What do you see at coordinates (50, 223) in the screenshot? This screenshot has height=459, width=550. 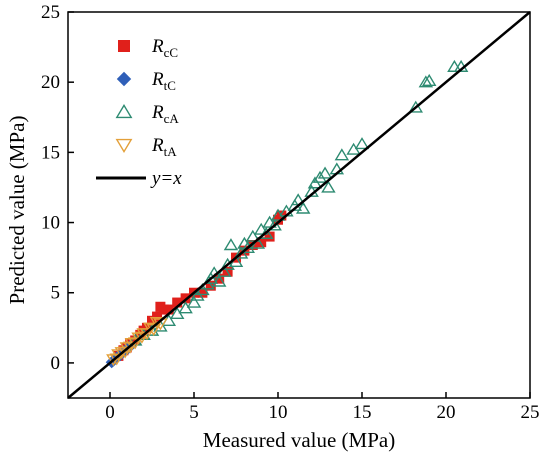 I see `y-tick-label: 10` at bounding box center [50, 223].